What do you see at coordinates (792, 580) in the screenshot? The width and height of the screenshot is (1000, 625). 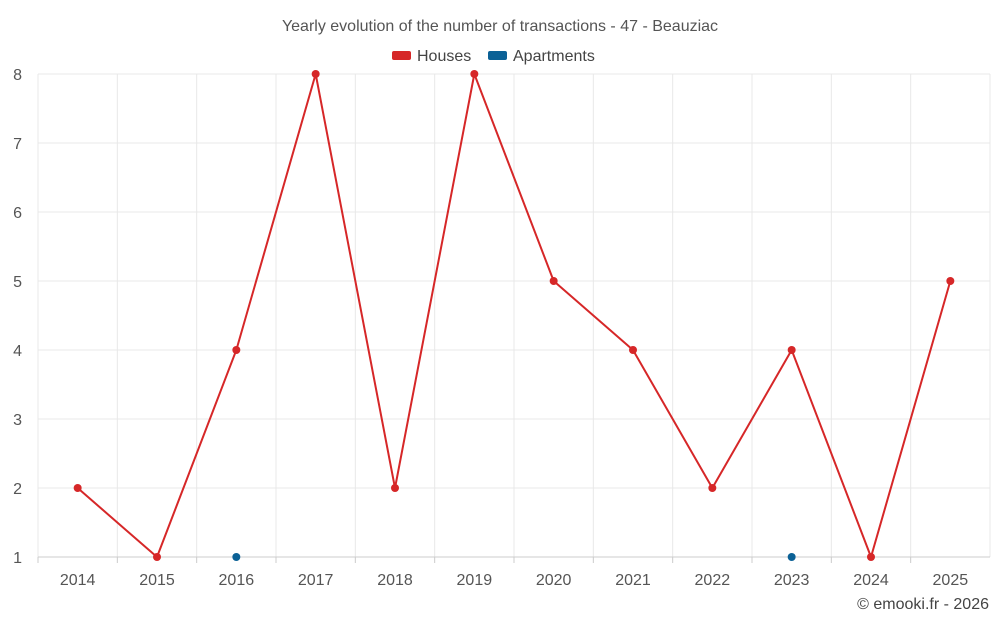 I see `x-tick-label: 2023` at bounding box center [792, 580].